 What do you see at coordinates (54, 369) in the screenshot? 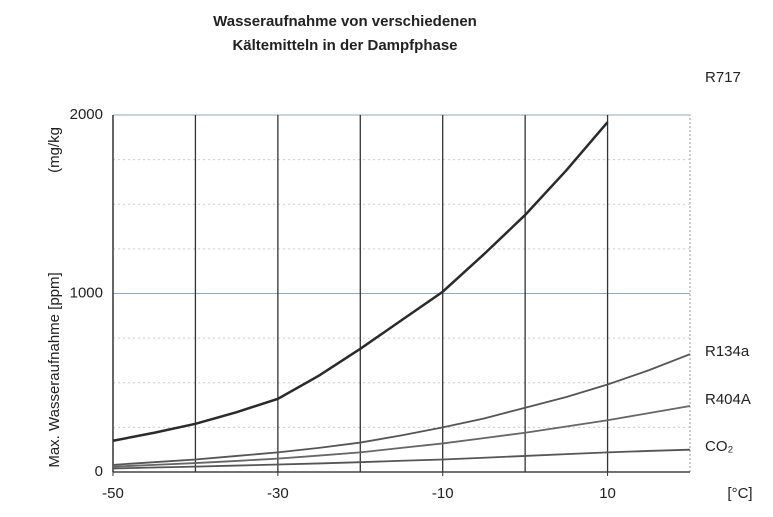
I see `y-label: Max. Wasseraufnahme [ppm]` at bounding box center [54, 369].